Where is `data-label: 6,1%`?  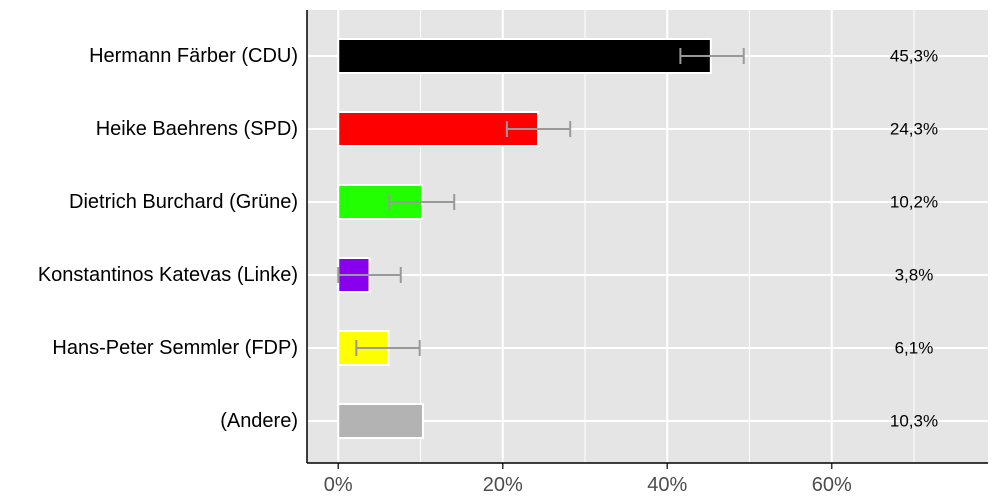
data-label: 6,1% is located at coordinates (914, 348).